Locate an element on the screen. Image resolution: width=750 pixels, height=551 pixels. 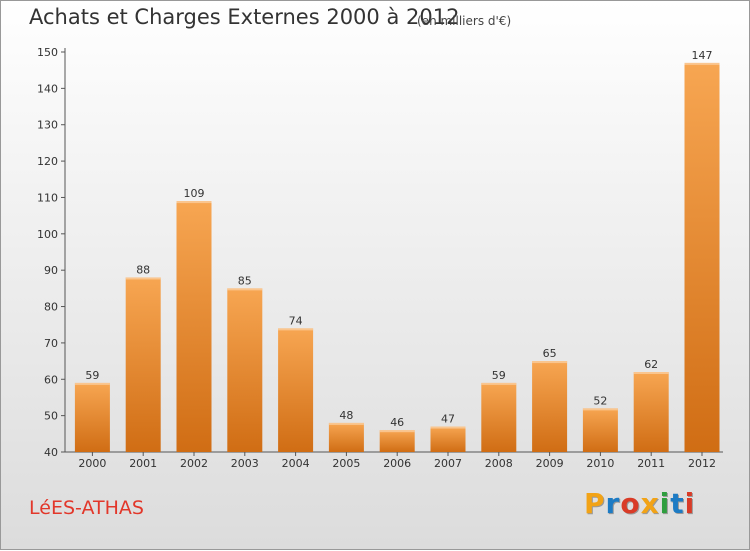
y-tick-label: 50 is located at coordinates (51, 416).